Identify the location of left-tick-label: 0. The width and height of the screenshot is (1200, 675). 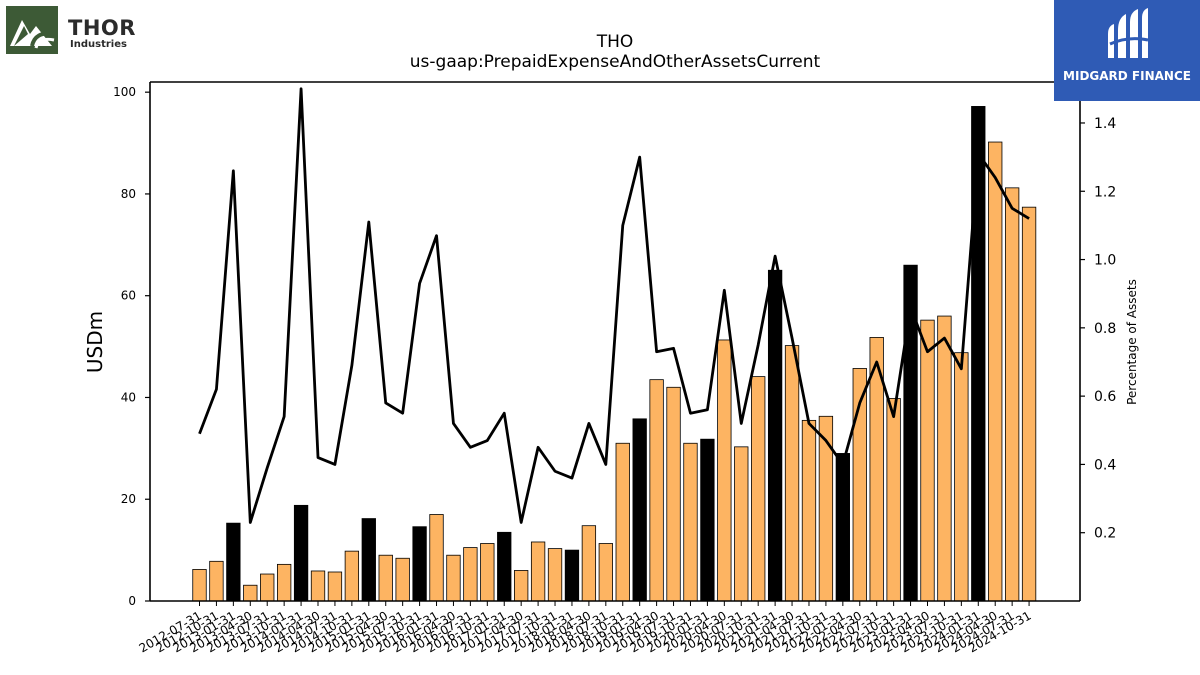
(132, 601).